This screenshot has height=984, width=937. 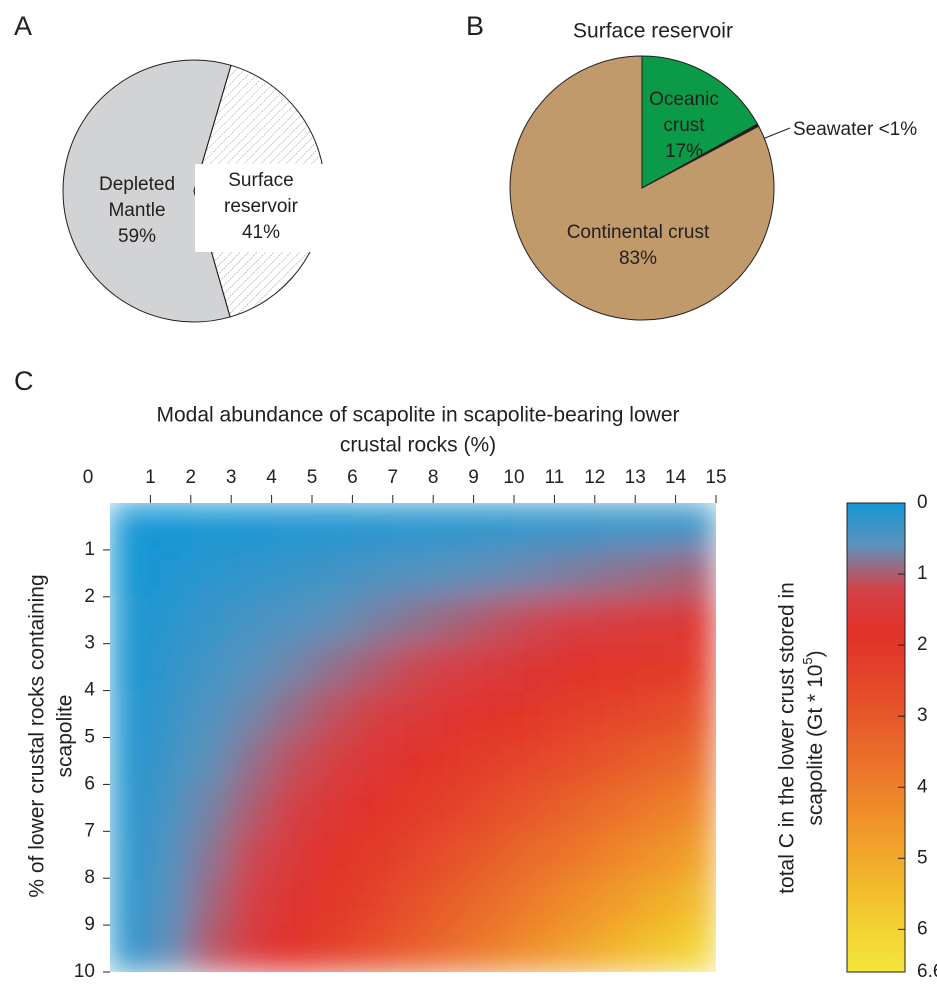 What do you see at coordinates (65, 736) in the screenshot?
I see `y-axis-title: scapolite` at bounding box center [65, 736].